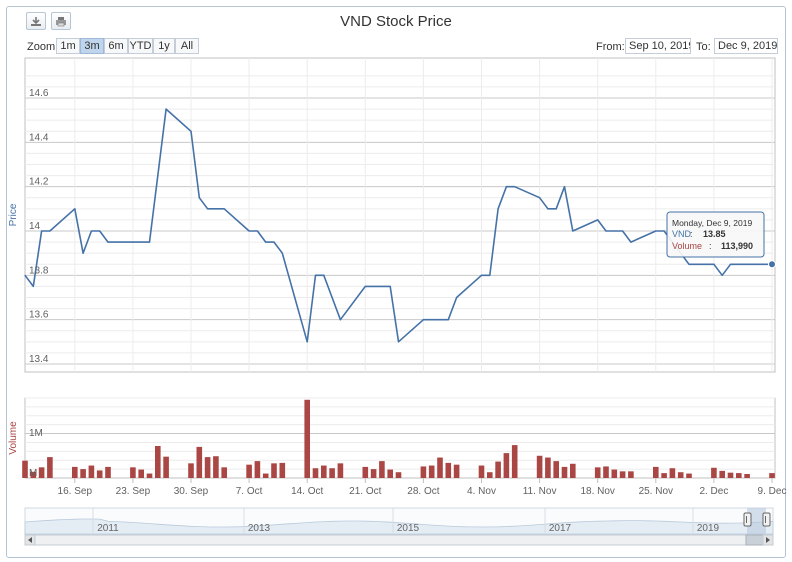 The height and width of the screenshot is (562, 792). I want to click on zoom-3m-button: 3m, so click(92, 46).